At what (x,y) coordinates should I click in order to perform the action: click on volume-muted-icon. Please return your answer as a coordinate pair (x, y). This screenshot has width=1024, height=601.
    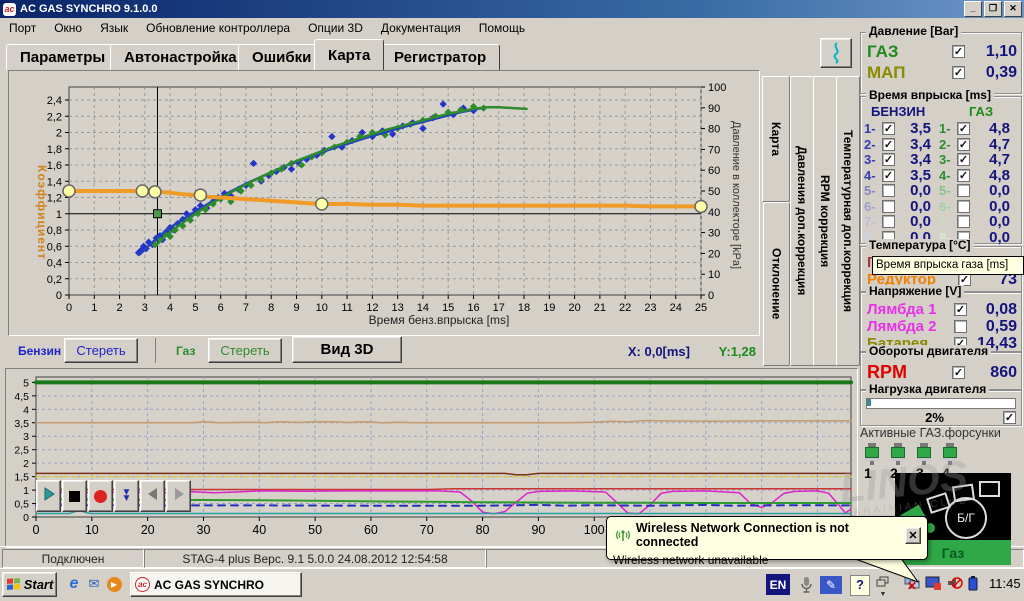
    Looking at the image, I should click on (954, 583).